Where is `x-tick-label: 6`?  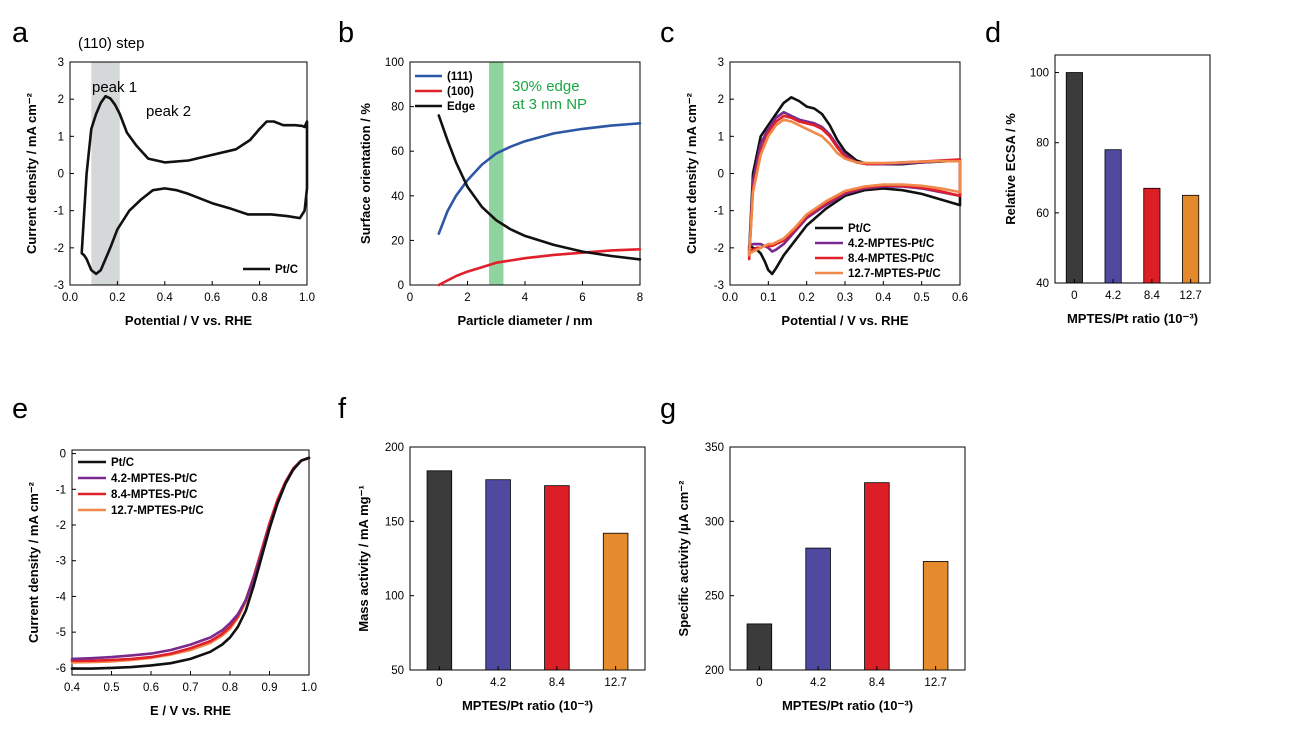
x-tick-label: 6 is located at coordinates (582, 298).